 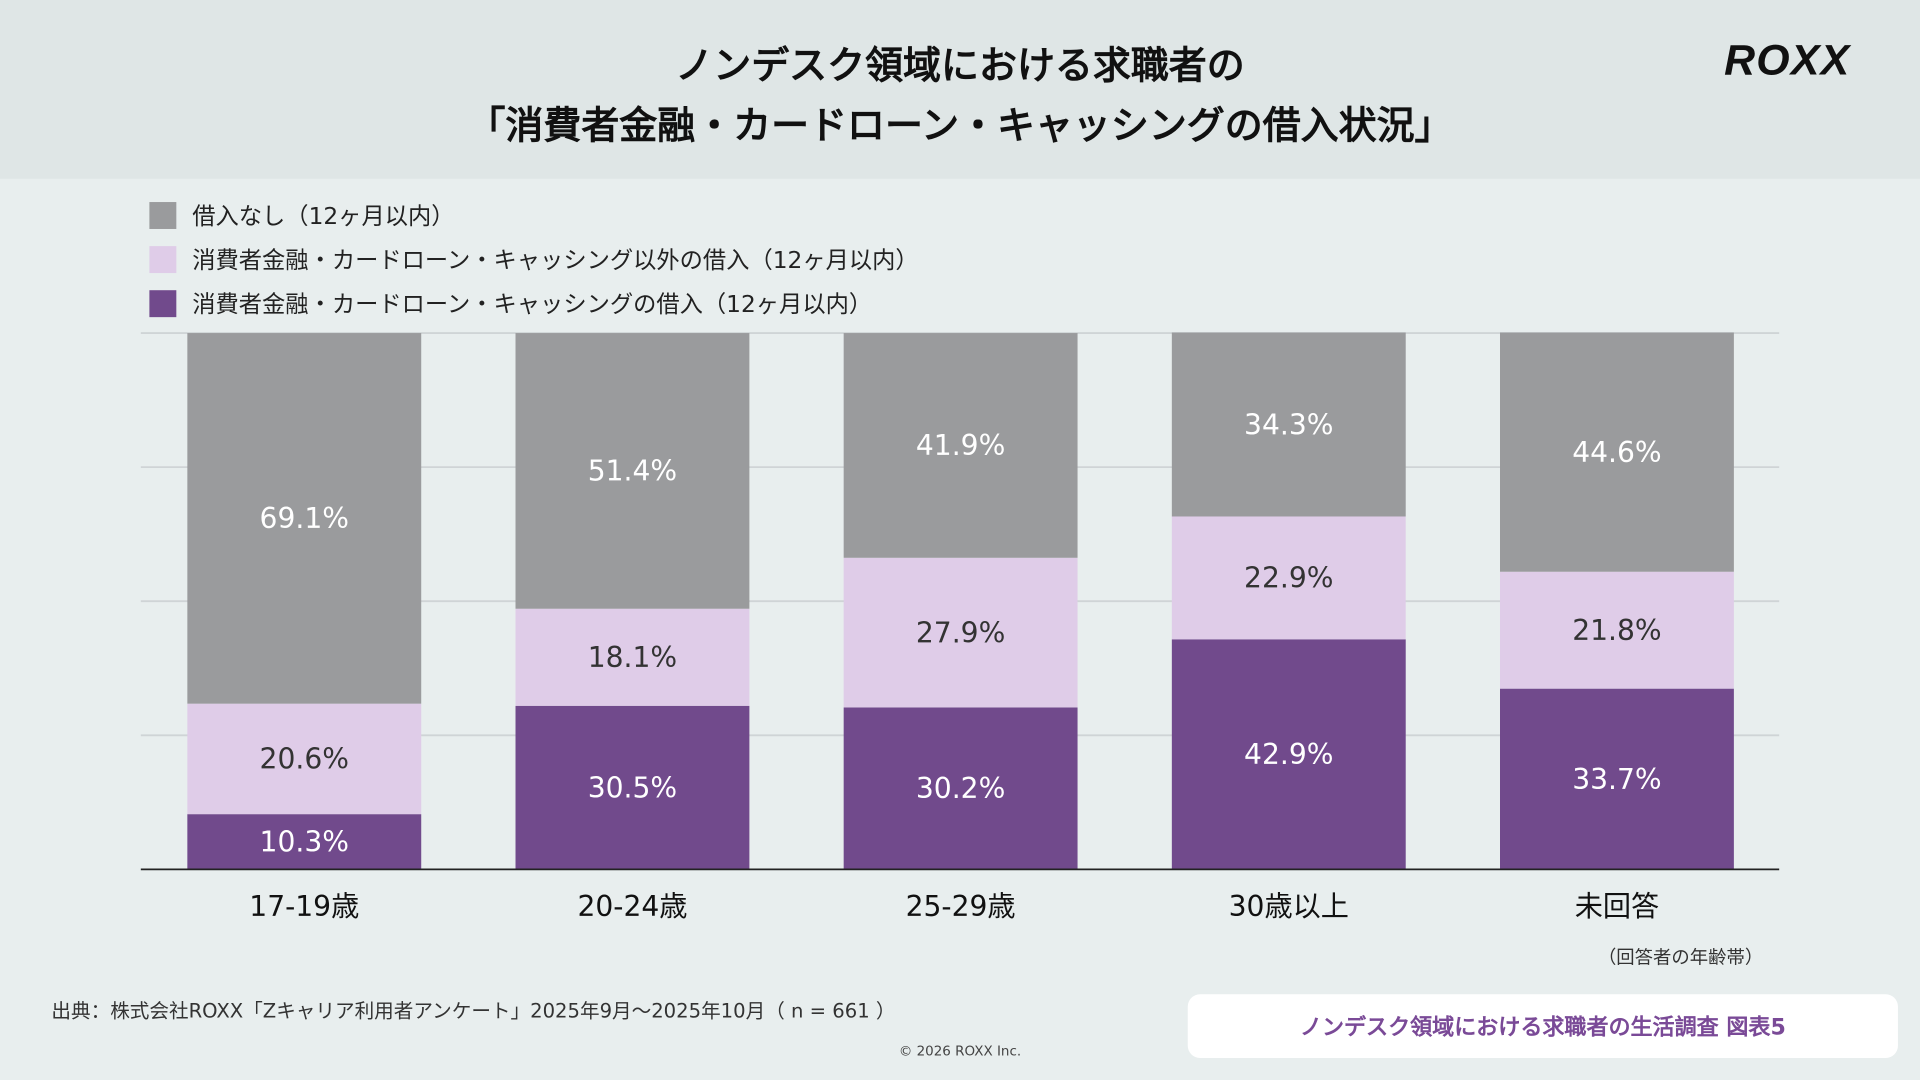 I want to click on data-label: 33.7%, so click(x=1616, y=779).